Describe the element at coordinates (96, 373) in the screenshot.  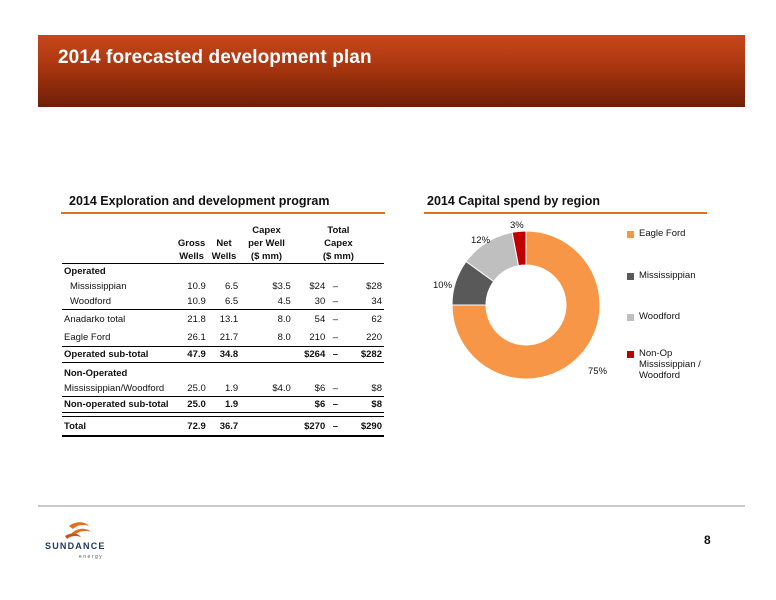
I see `non-operated-label: Non-Operated` at that location.